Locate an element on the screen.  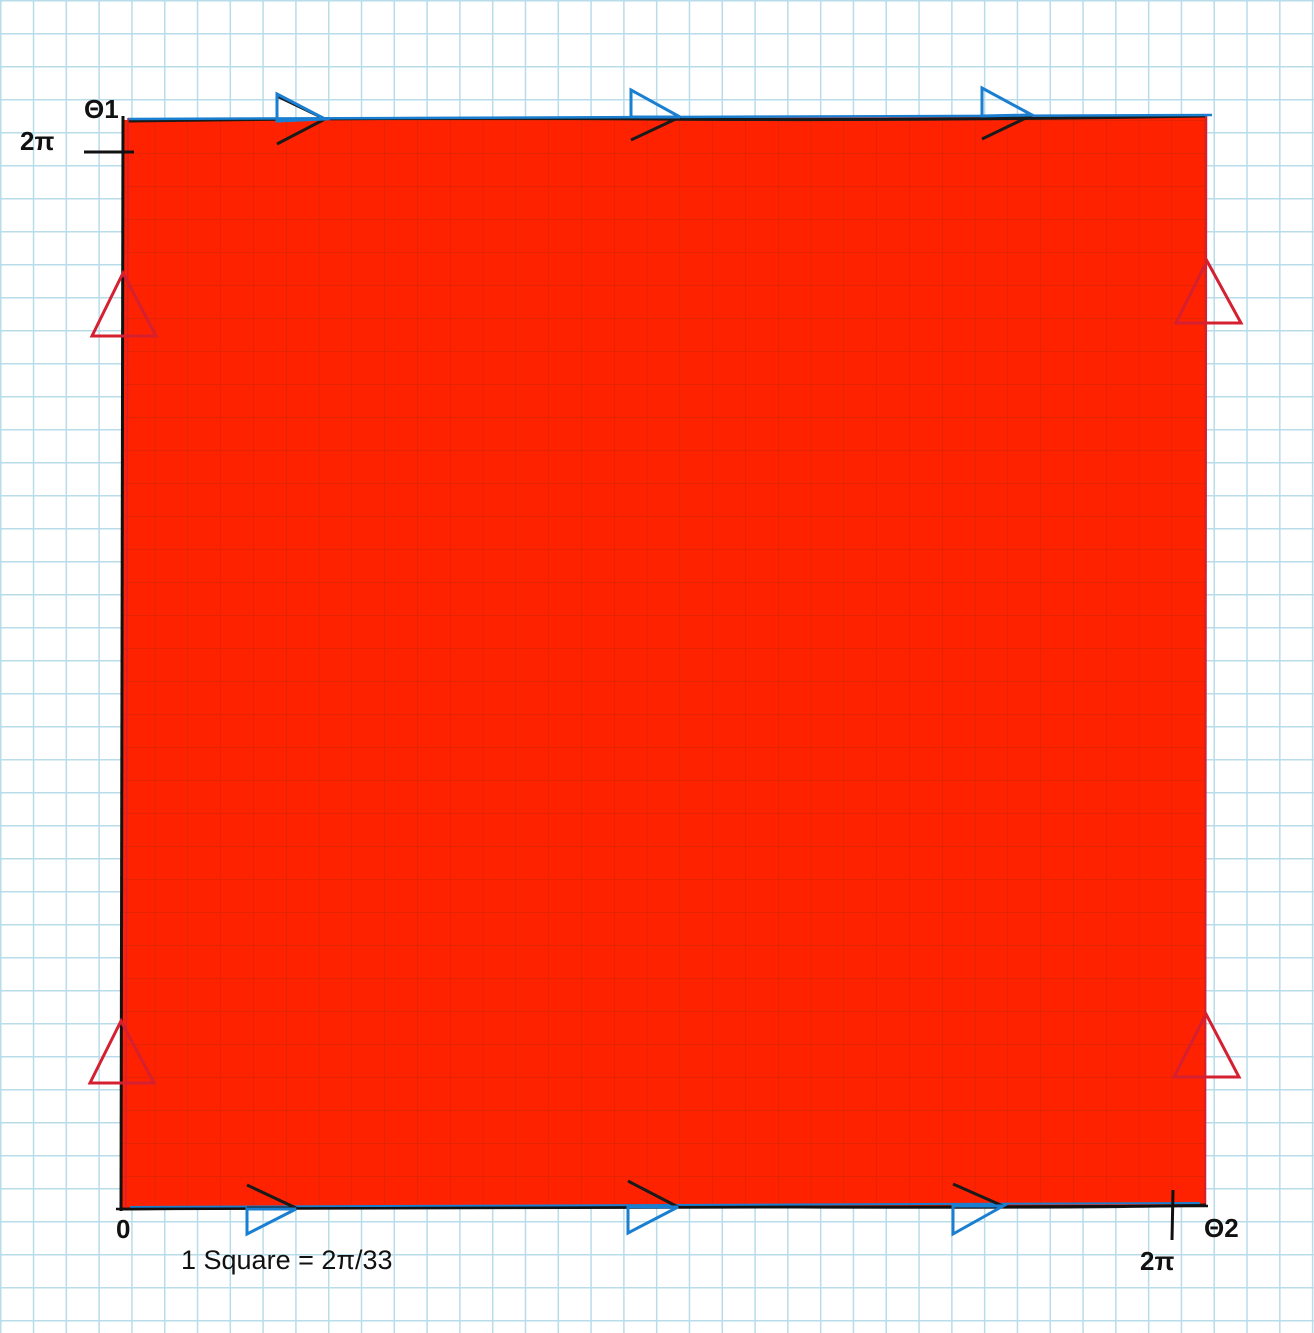
left-edge-arrow-upper is located at coordinates (124, 303).